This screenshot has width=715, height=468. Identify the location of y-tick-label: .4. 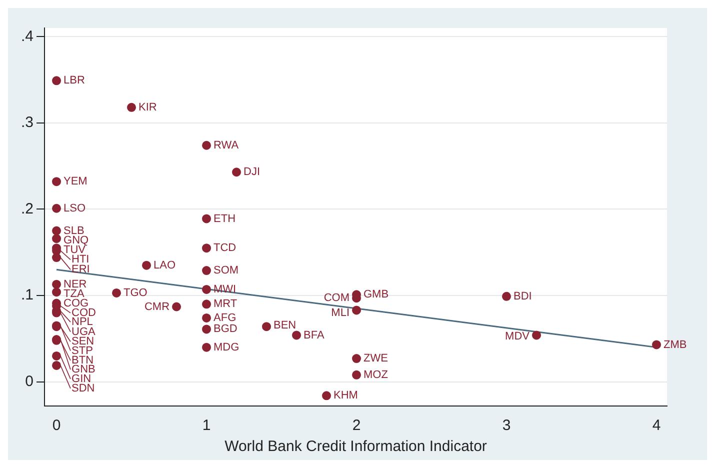
(27, 36).